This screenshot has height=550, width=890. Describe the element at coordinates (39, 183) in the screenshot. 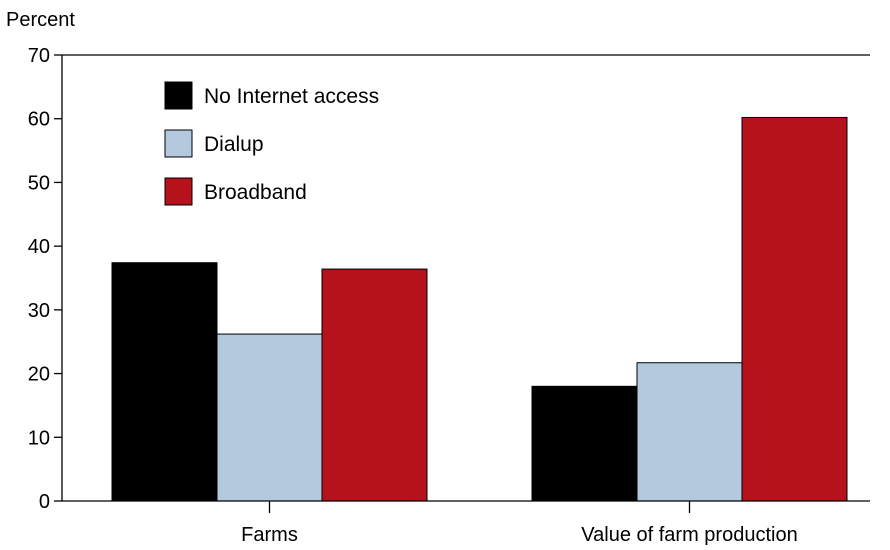

I see `y-tick-label-50: 50` at that location.